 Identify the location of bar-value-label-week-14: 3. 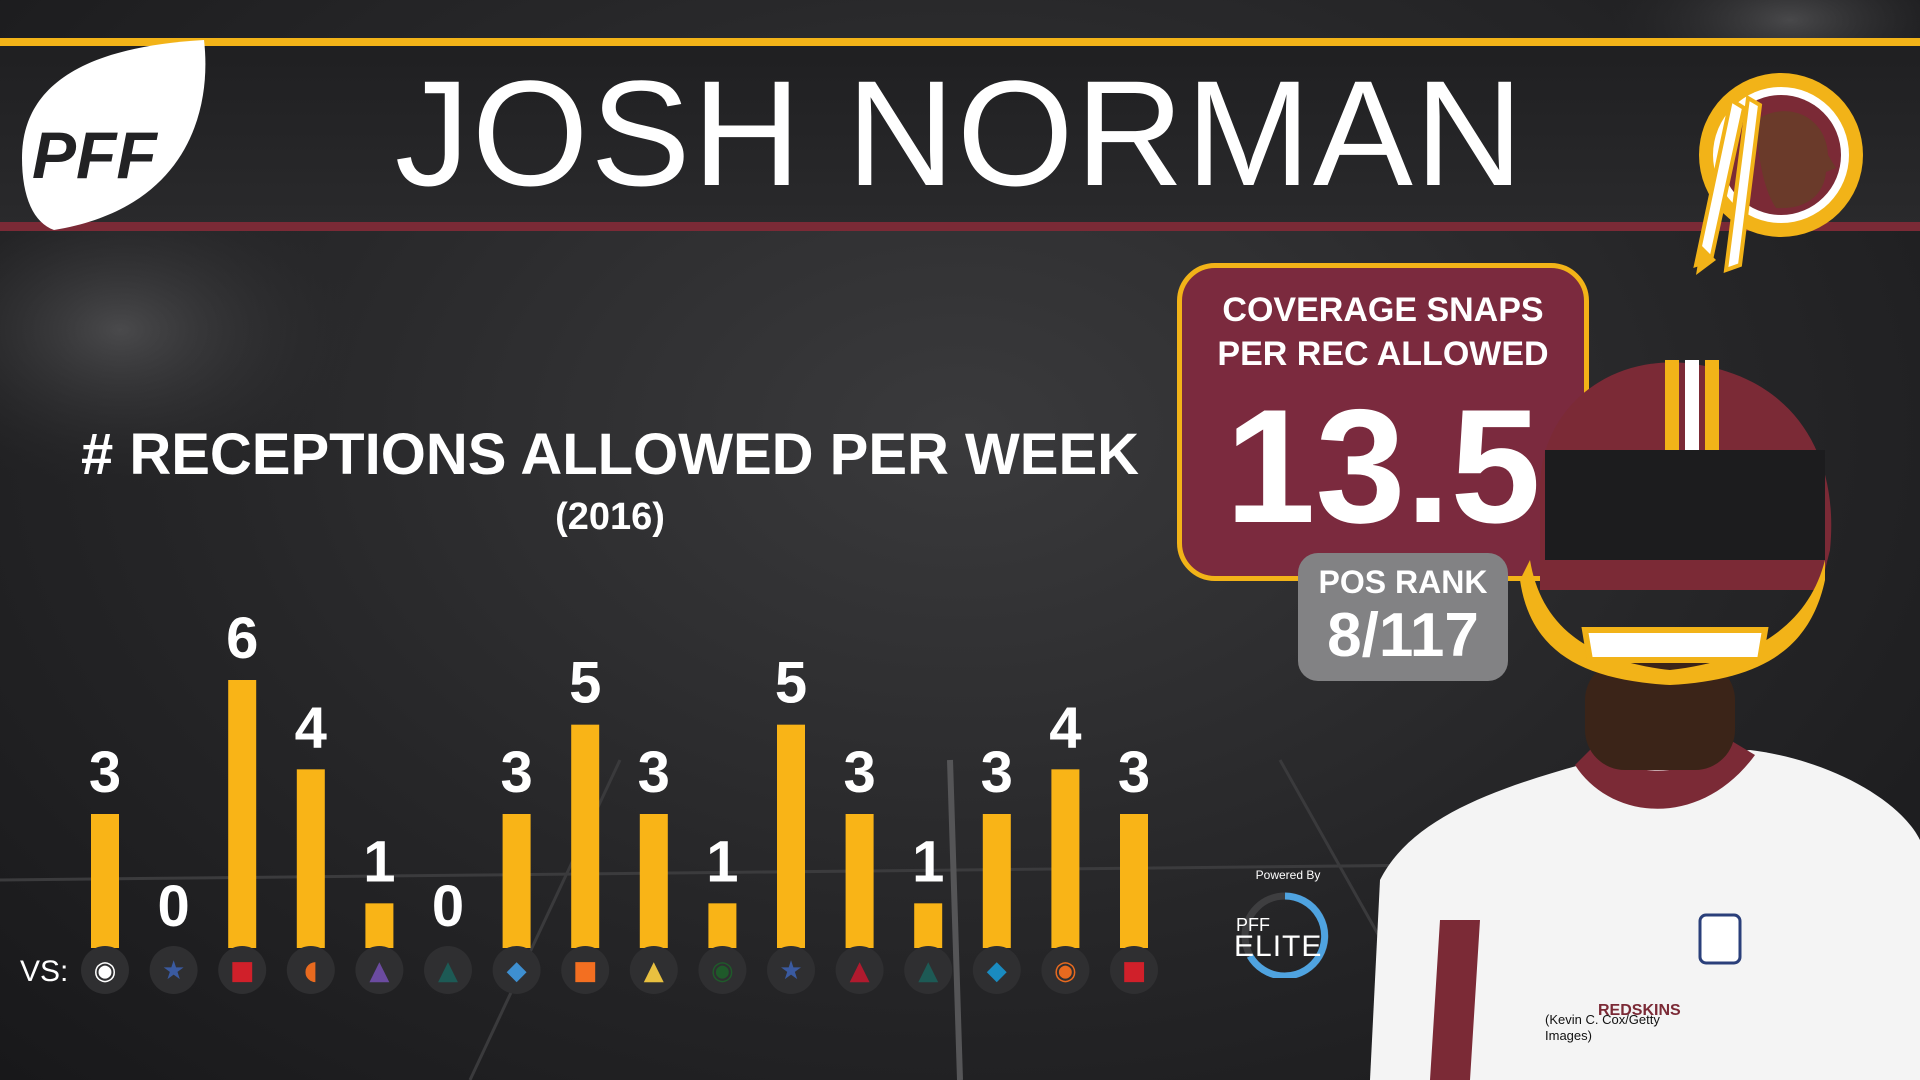
(997, 772).